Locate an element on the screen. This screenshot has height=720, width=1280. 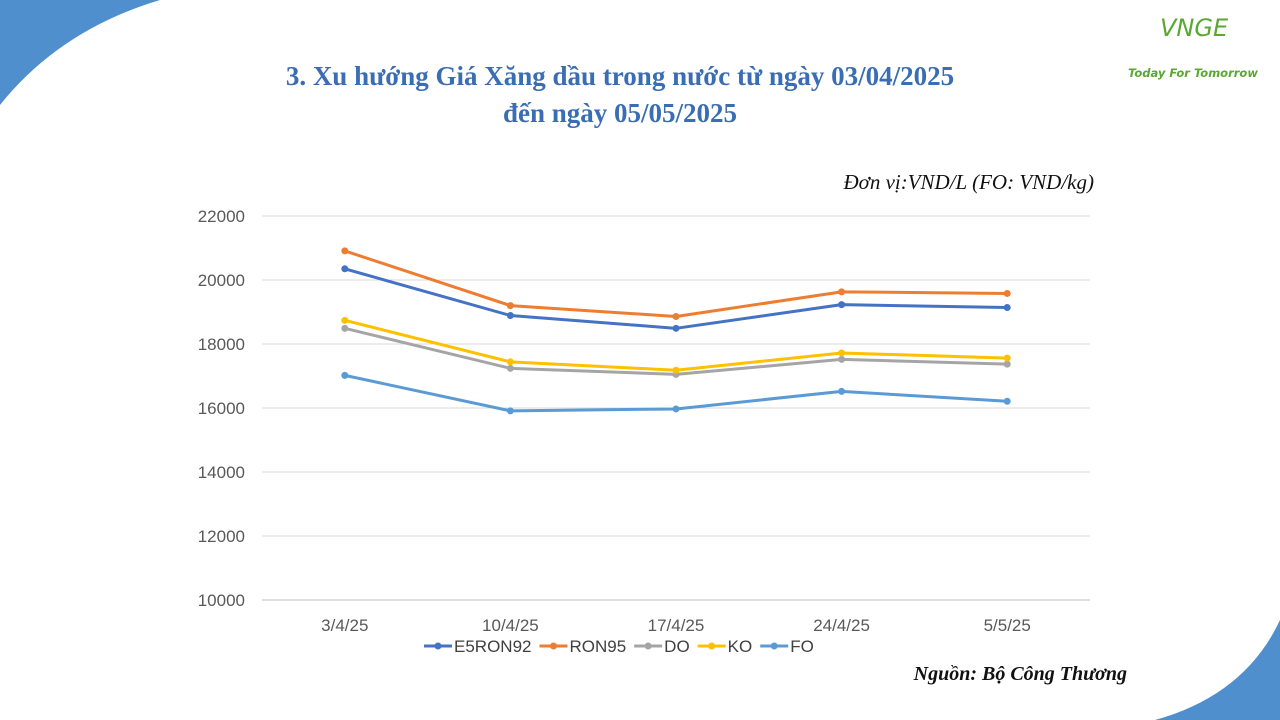
source-note: Nguồn: Bộ Công Thương is located at coordinates (1020, 674).